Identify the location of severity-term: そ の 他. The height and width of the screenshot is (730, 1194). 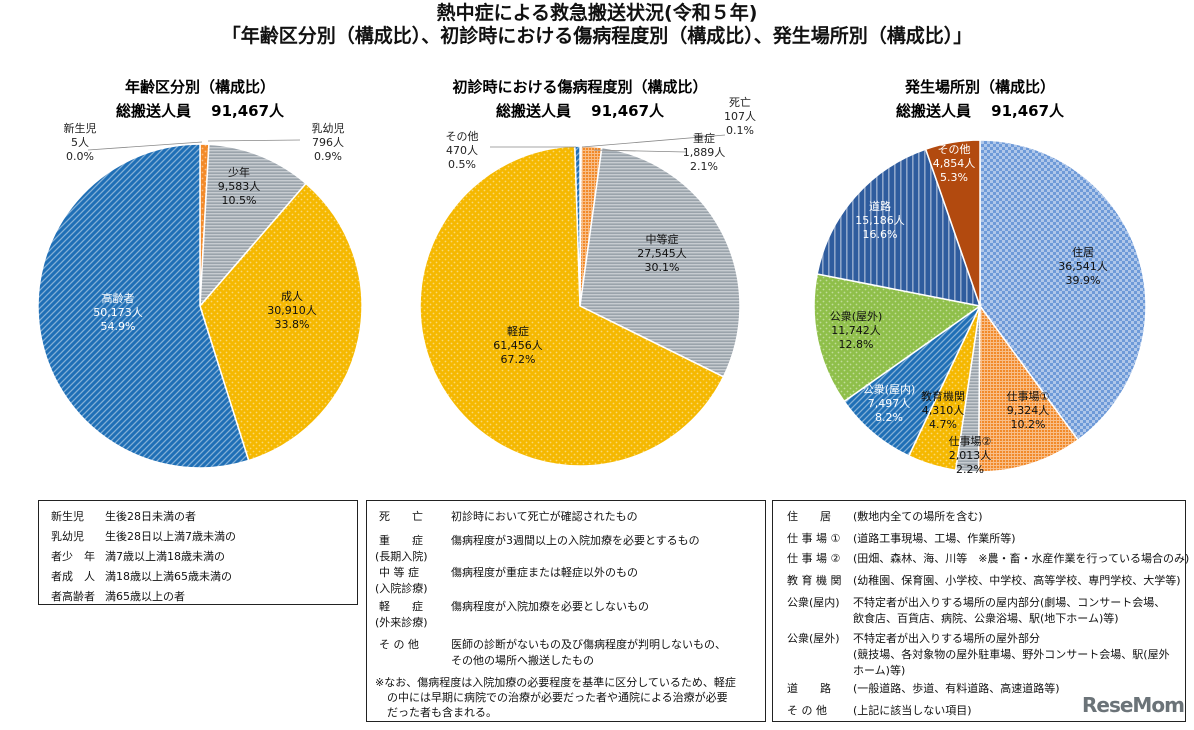
(399, 644).